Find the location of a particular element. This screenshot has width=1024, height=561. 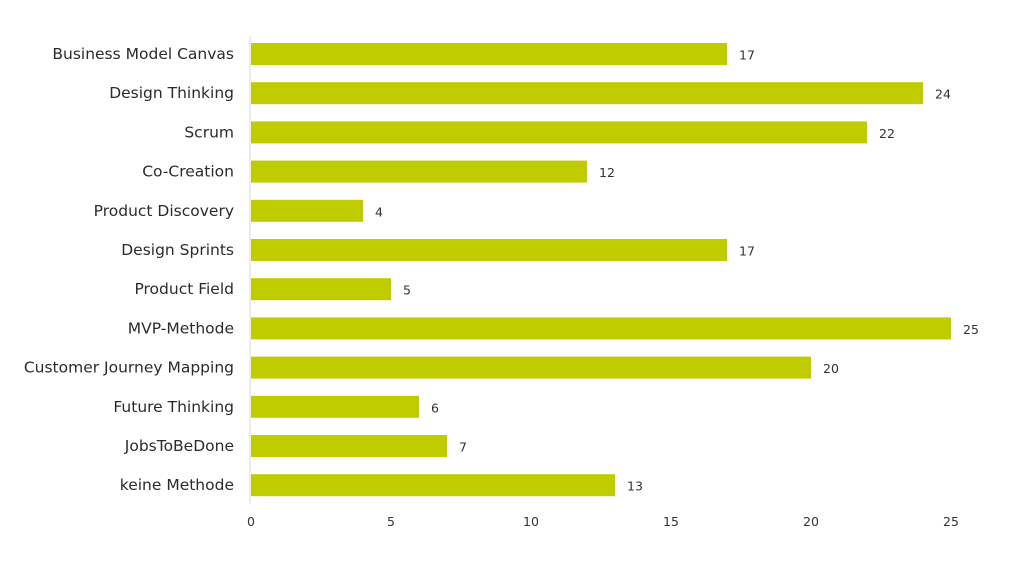

category-label: Customer Journey Mapping is located at coordinates (129, 368).